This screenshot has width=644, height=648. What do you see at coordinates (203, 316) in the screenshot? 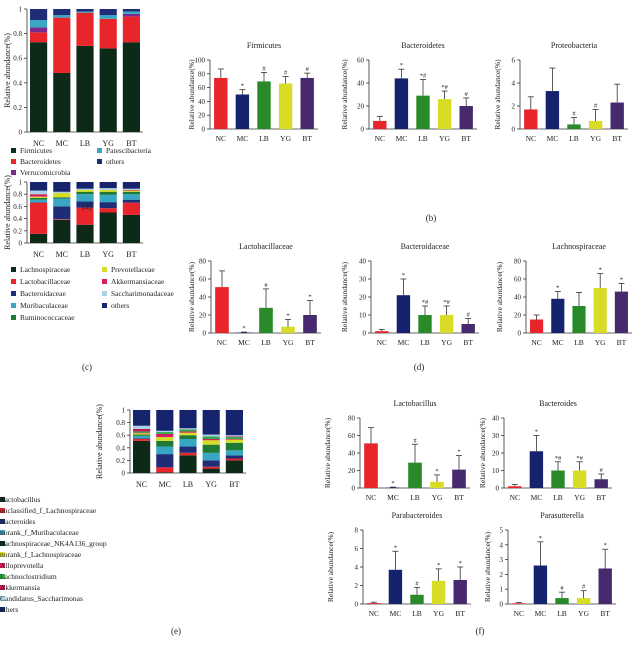
I see `y-tick-label: 20` at bounding box center [203, 316].